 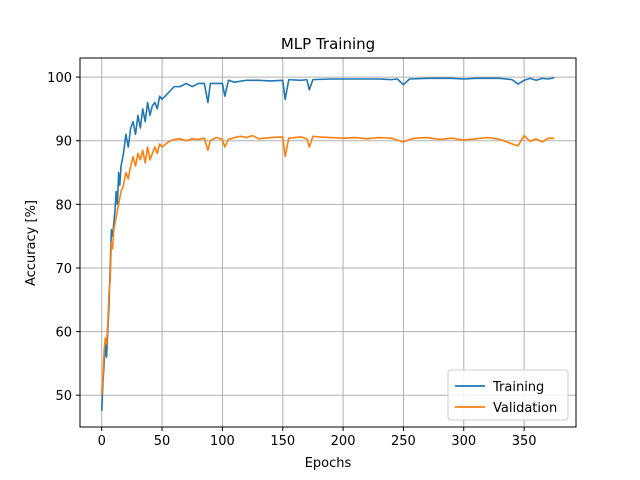 I want to click on y-tick-label: 100, so click(x=59, y=78).